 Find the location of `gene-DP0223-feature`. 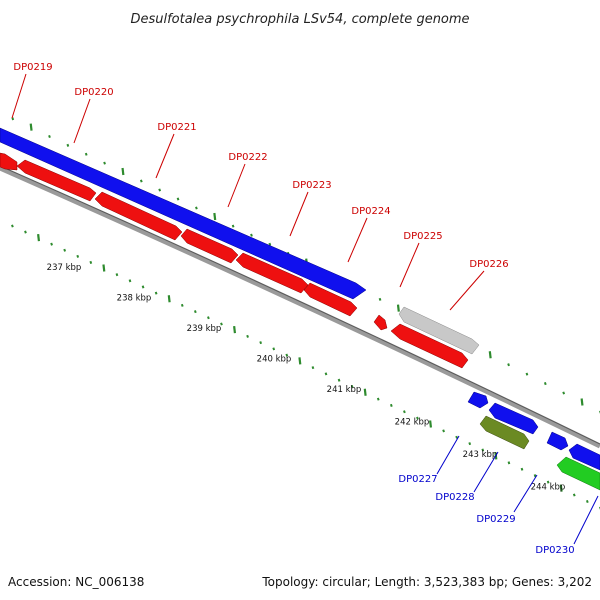

gene-DP0223-feature is located at coordinates (209, 246).